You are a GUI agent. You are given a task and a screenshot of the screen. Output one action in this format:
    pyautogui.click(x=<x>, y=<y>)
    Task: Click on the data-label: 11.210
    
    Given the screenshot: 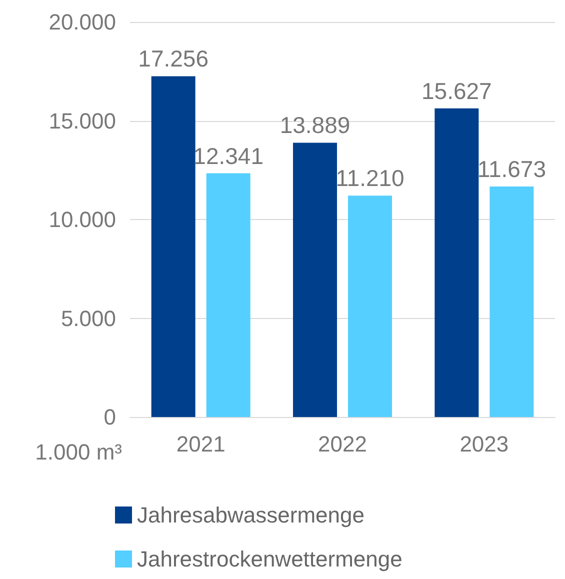 What is the action you would take?
    pyautogui.click(x=370, y=178)
    